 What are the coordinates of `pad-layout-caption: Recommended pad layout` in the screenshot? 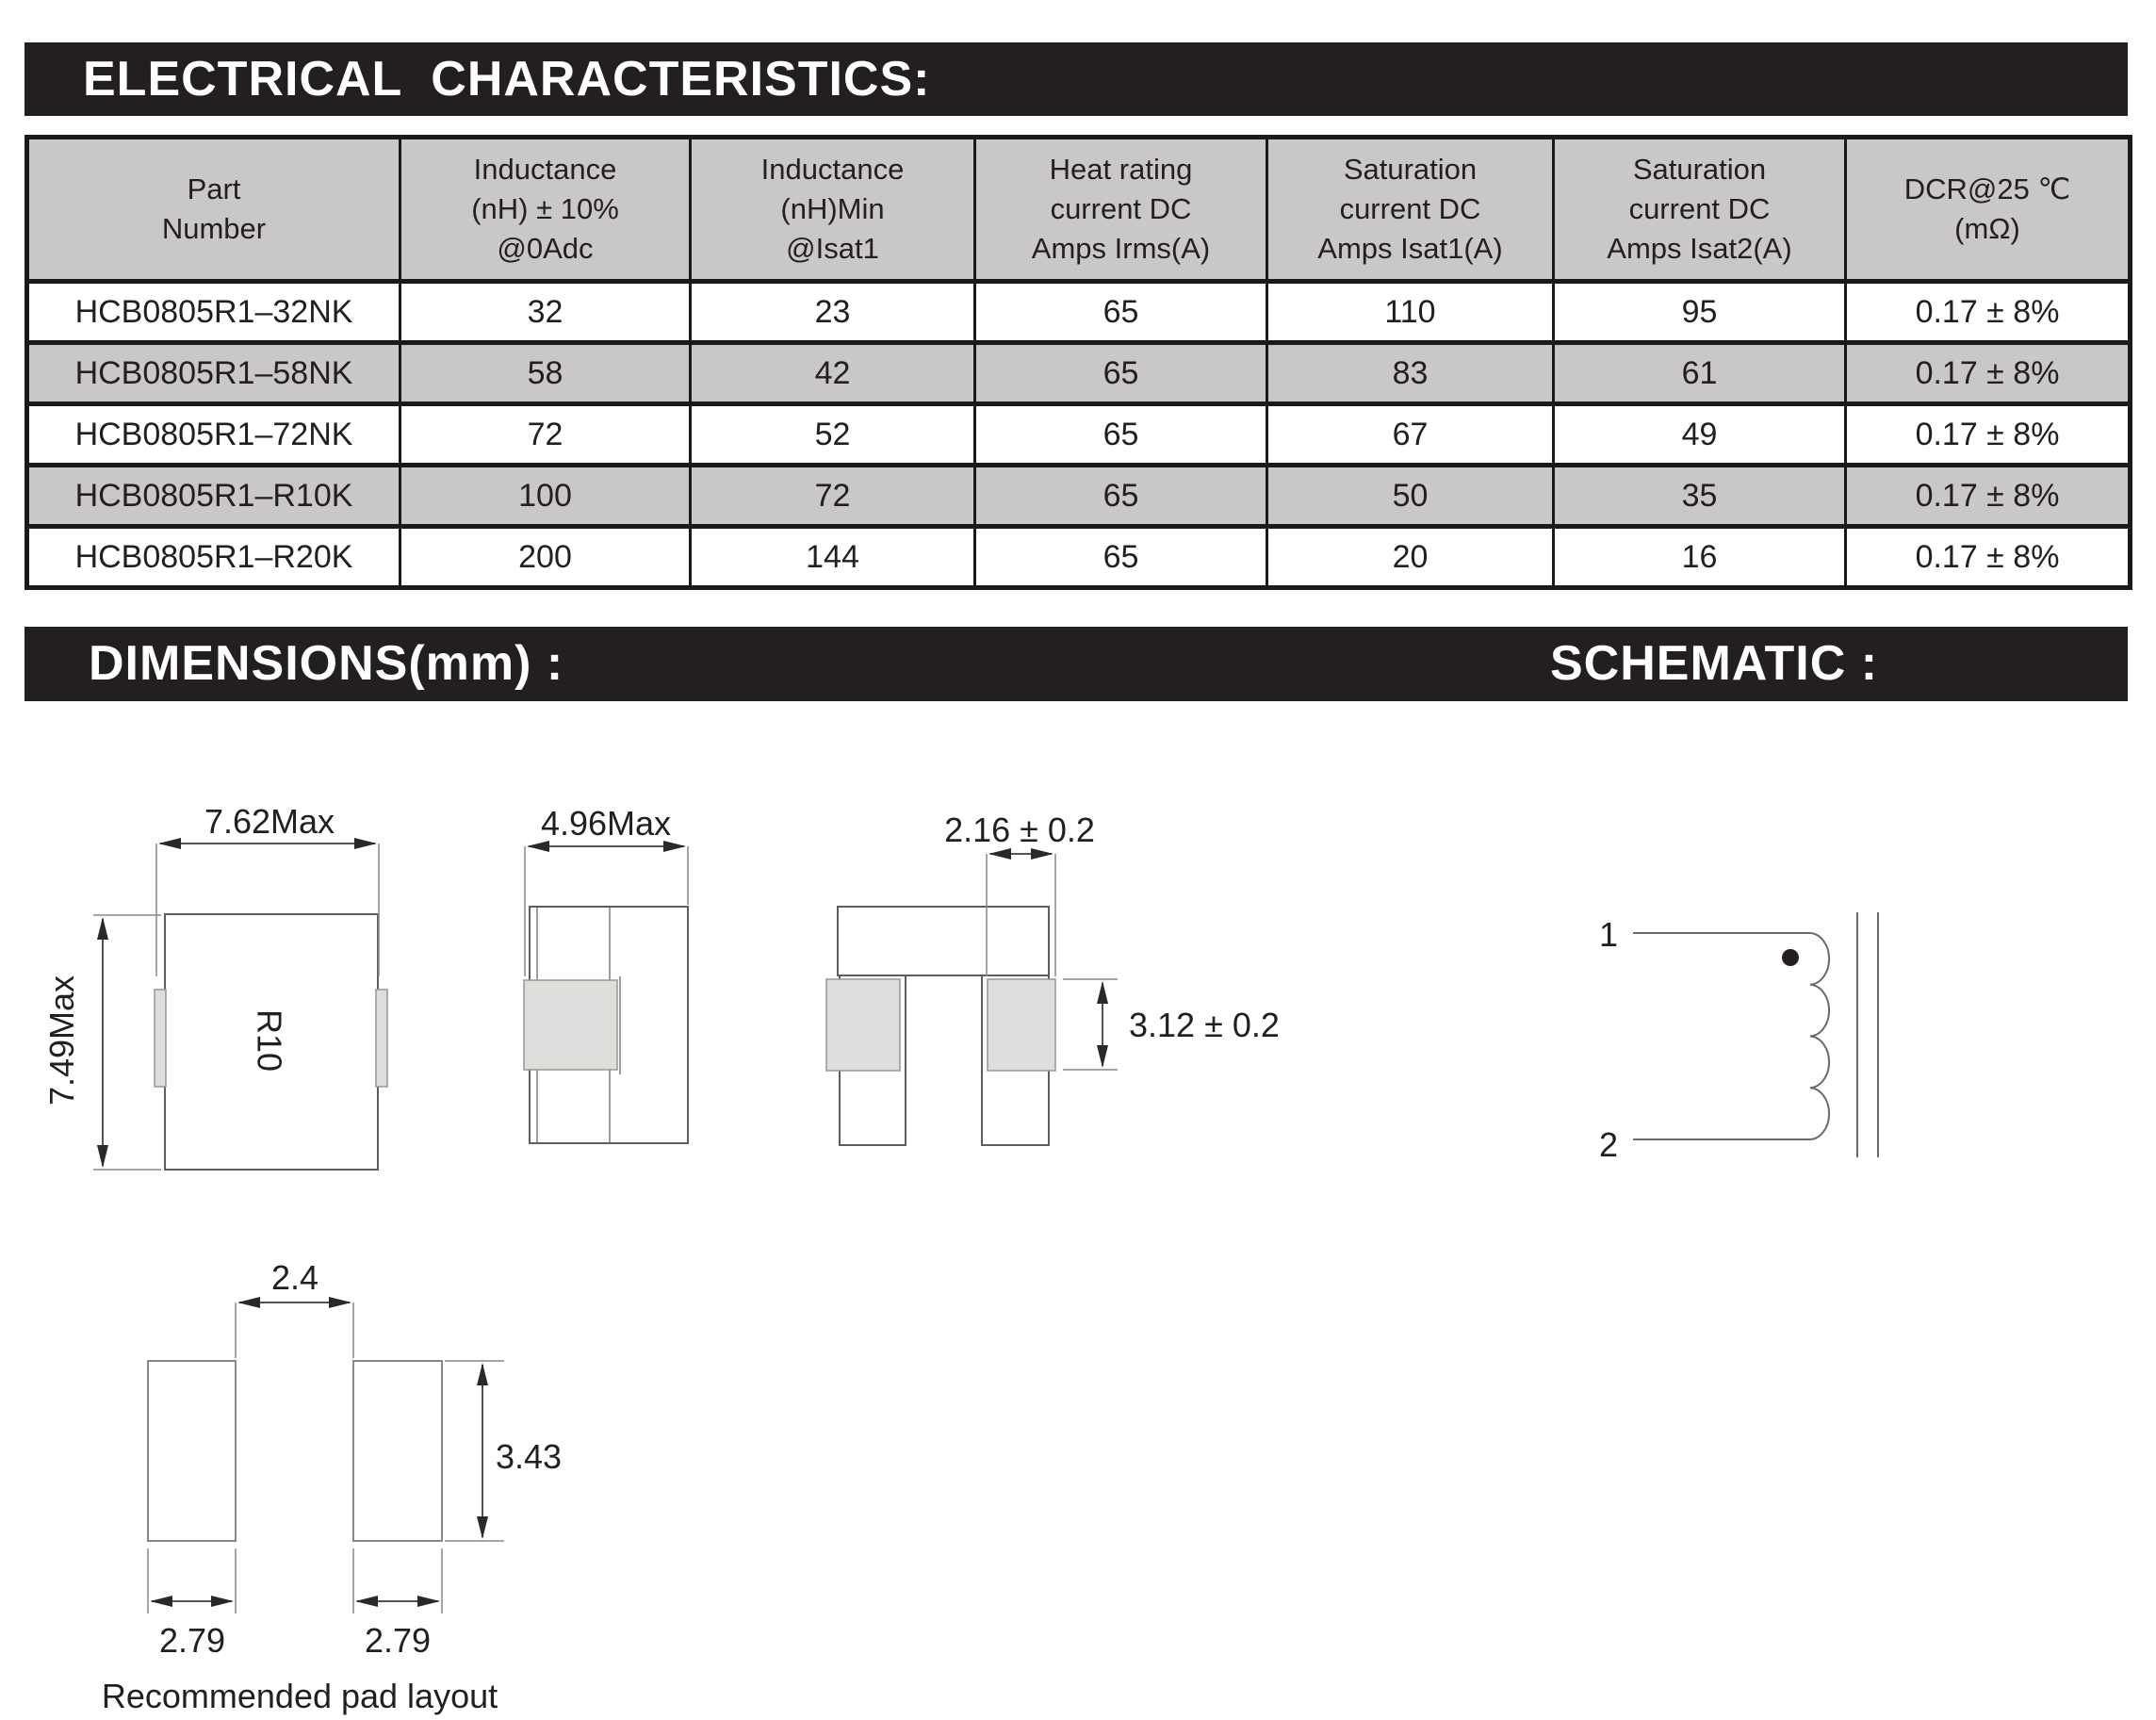 It's located at (300, 1696).